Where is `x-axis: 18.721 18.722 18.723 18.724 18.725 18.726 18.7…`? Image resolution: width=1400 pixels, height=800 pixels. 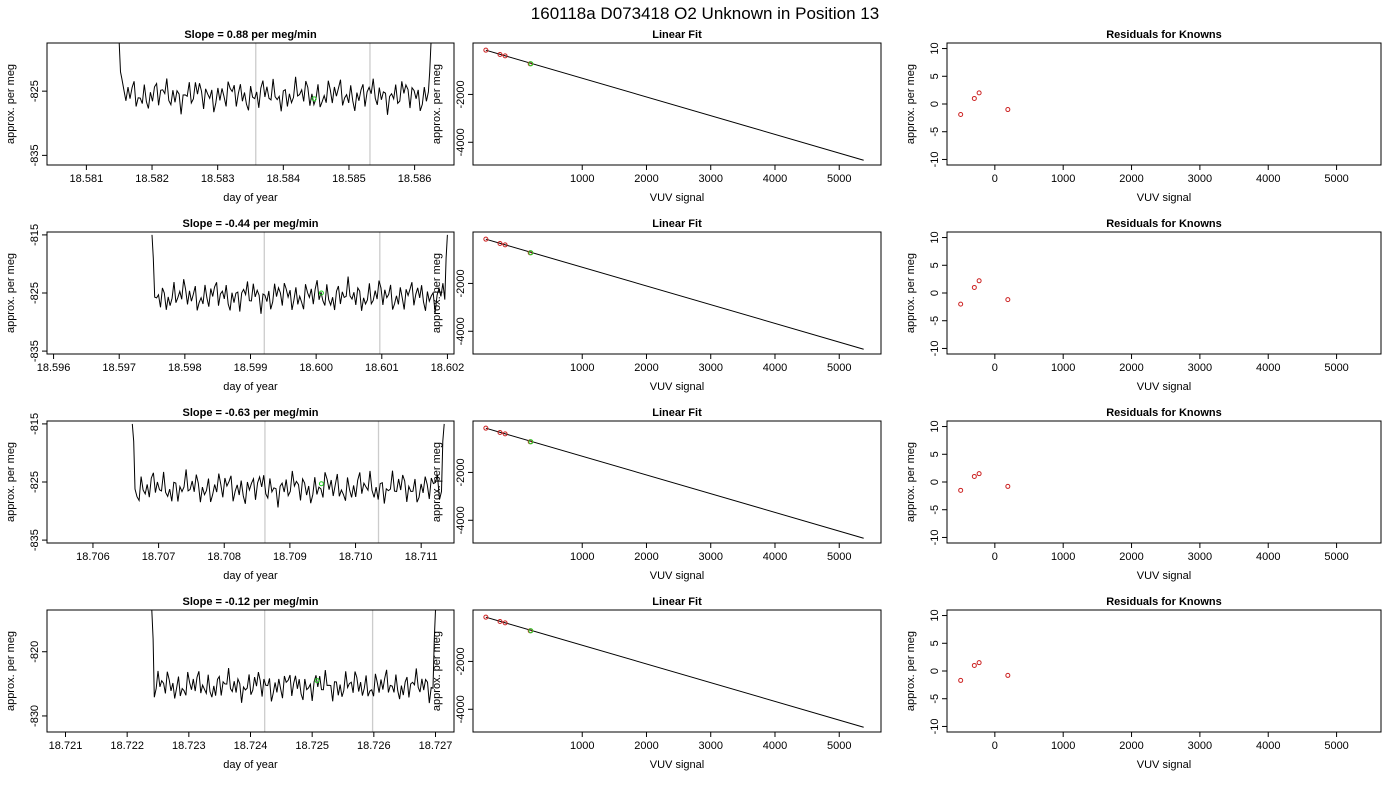 x-axis: 18.721 18.722 18.723 18.724 18.725 18.726 18.7… is located at coordinates (251, 742).